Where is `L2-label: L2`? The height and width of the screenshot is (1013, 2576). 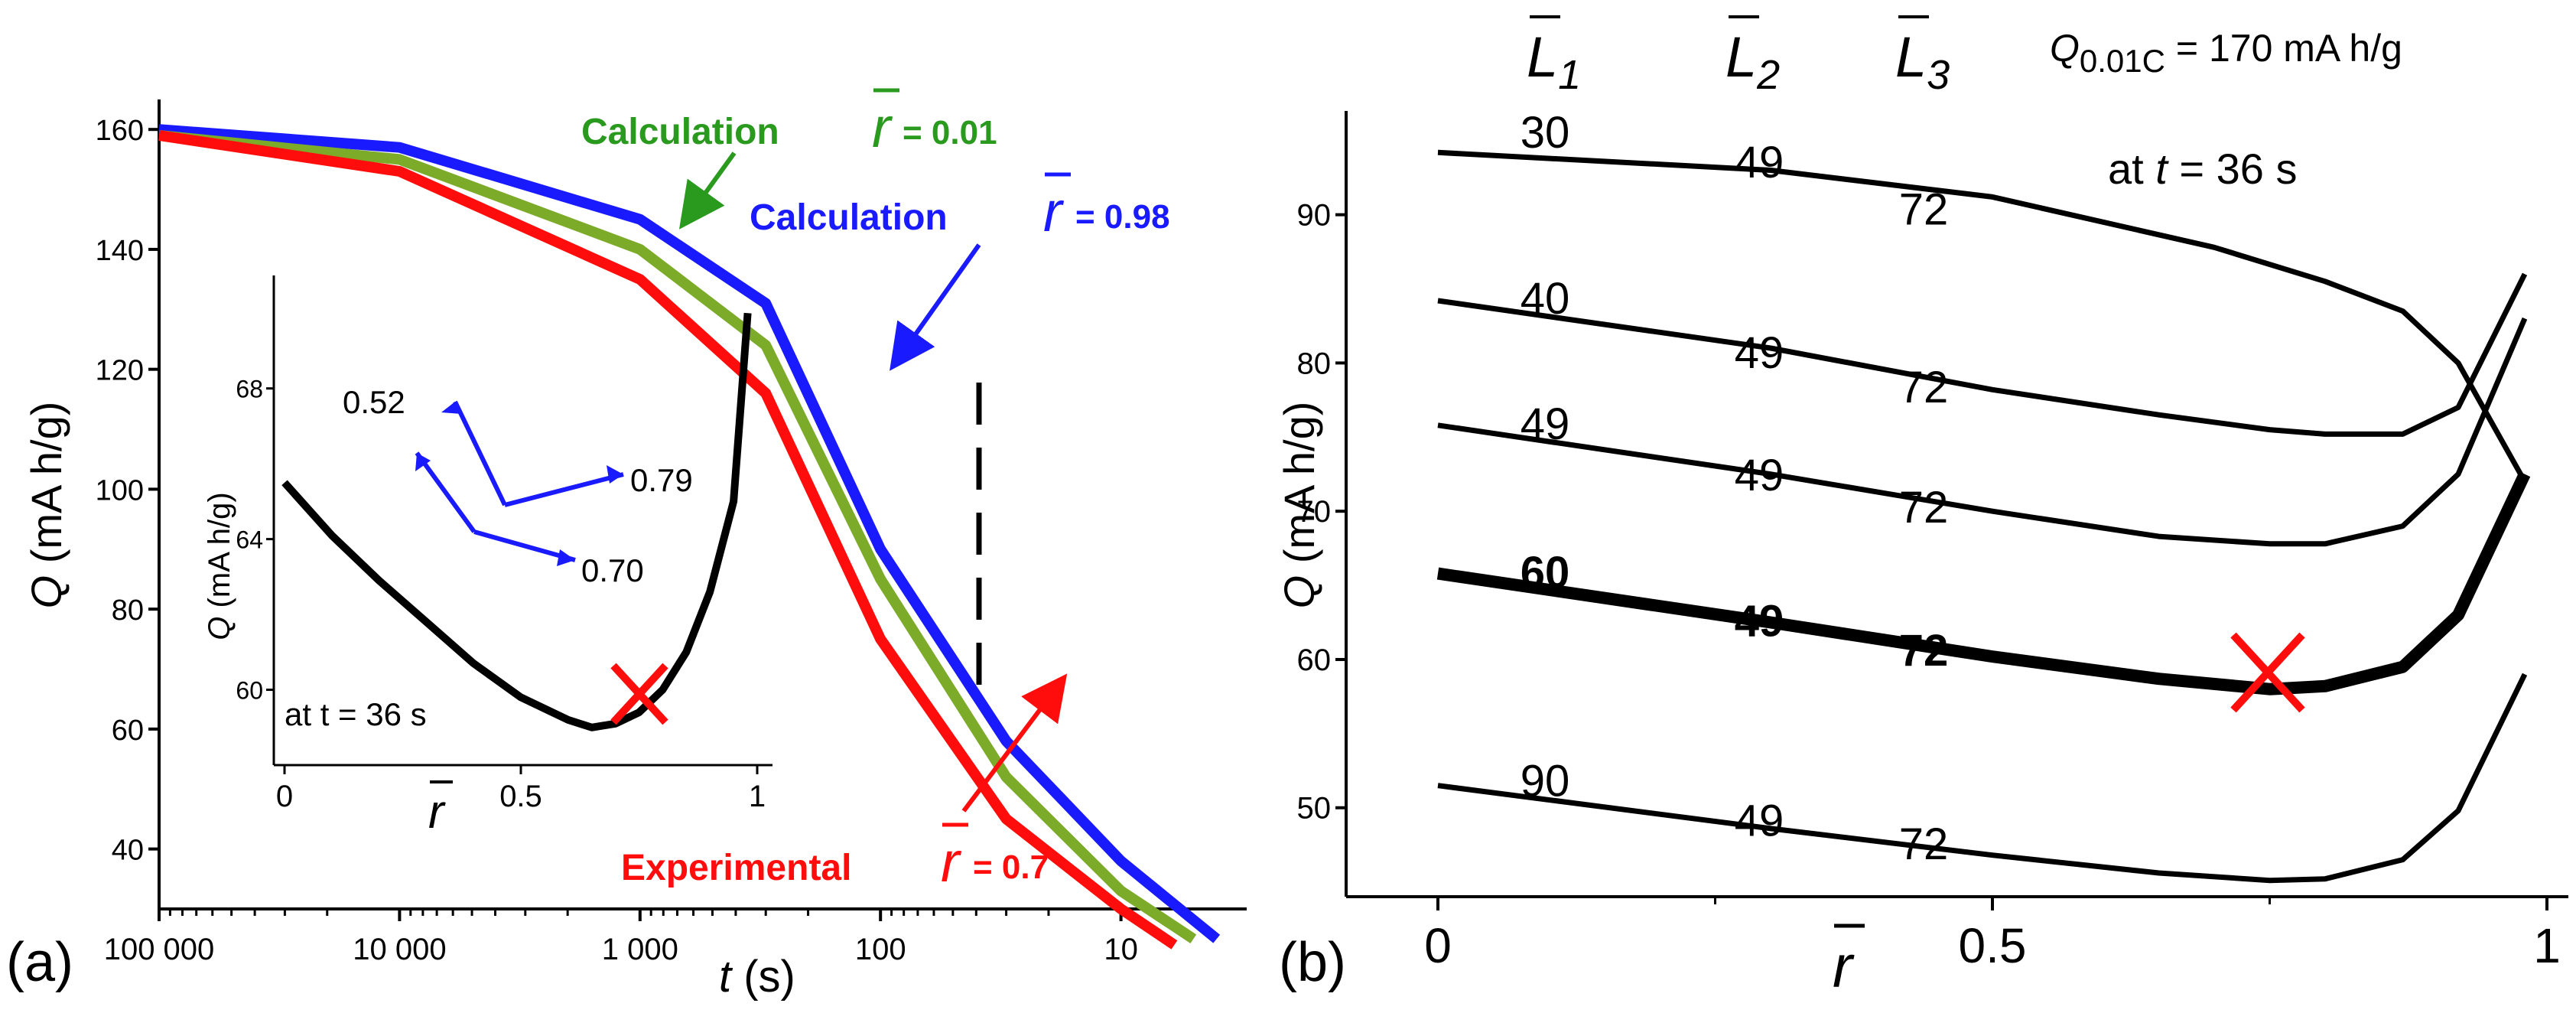 L2-label: L2 is located at coordinates (1752, 61).